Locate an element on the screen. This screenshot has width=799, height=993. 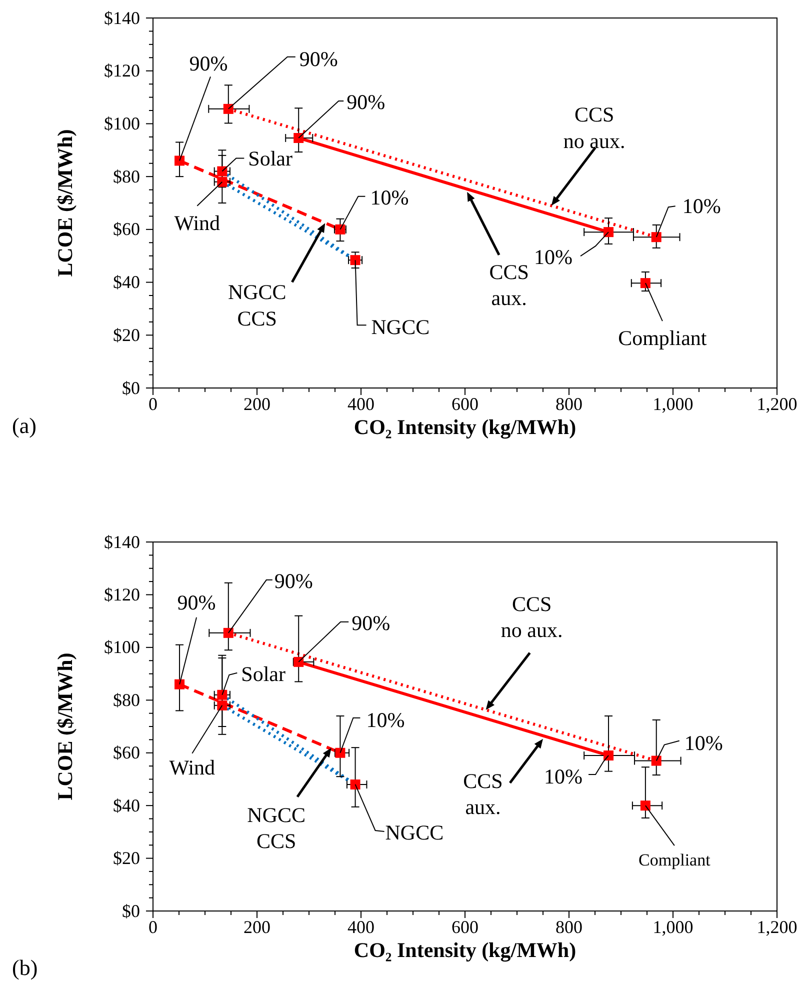
text: (b) is located at coordinates (25, 967).